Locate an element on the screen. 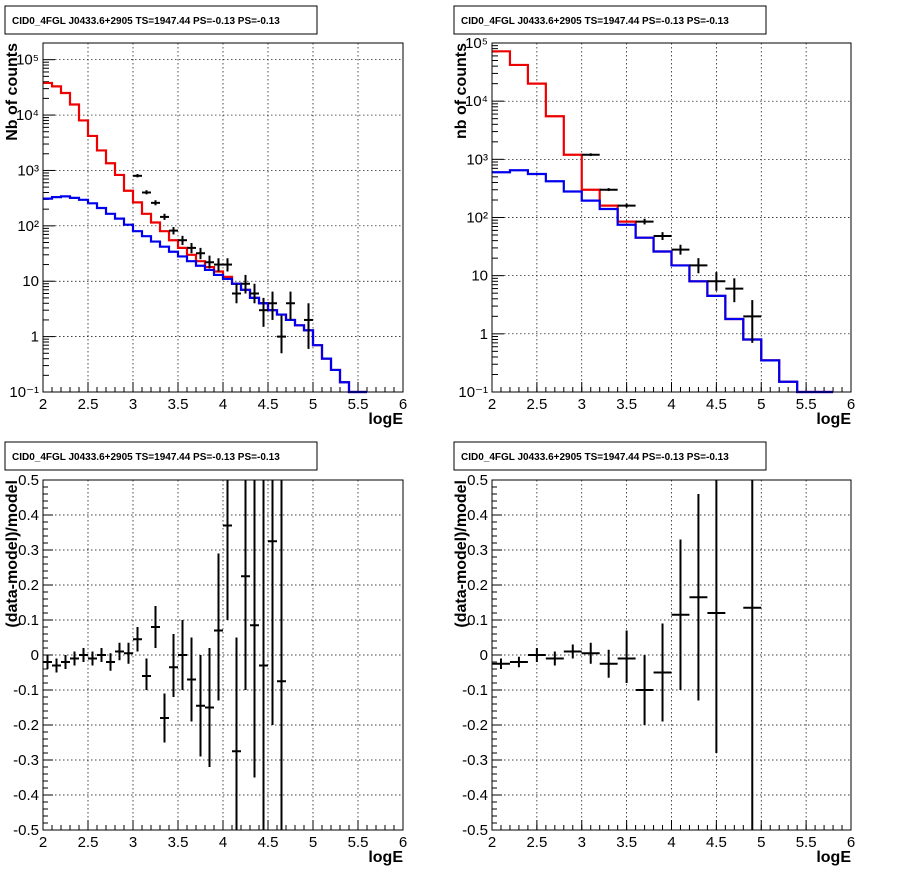  y-tick-label: -0.4 is located at coordinates (26, 795).